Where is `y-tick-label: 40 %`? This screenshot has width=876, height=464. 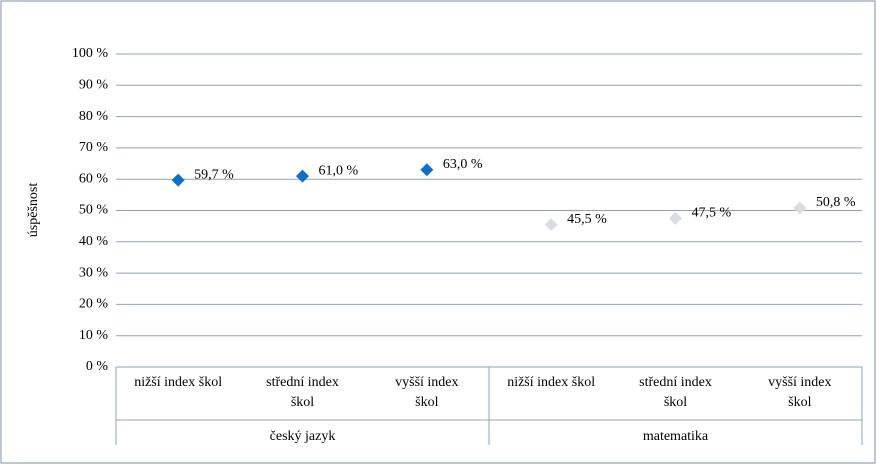
y-tick-label: 40 % is located at coordinates (94, 241).